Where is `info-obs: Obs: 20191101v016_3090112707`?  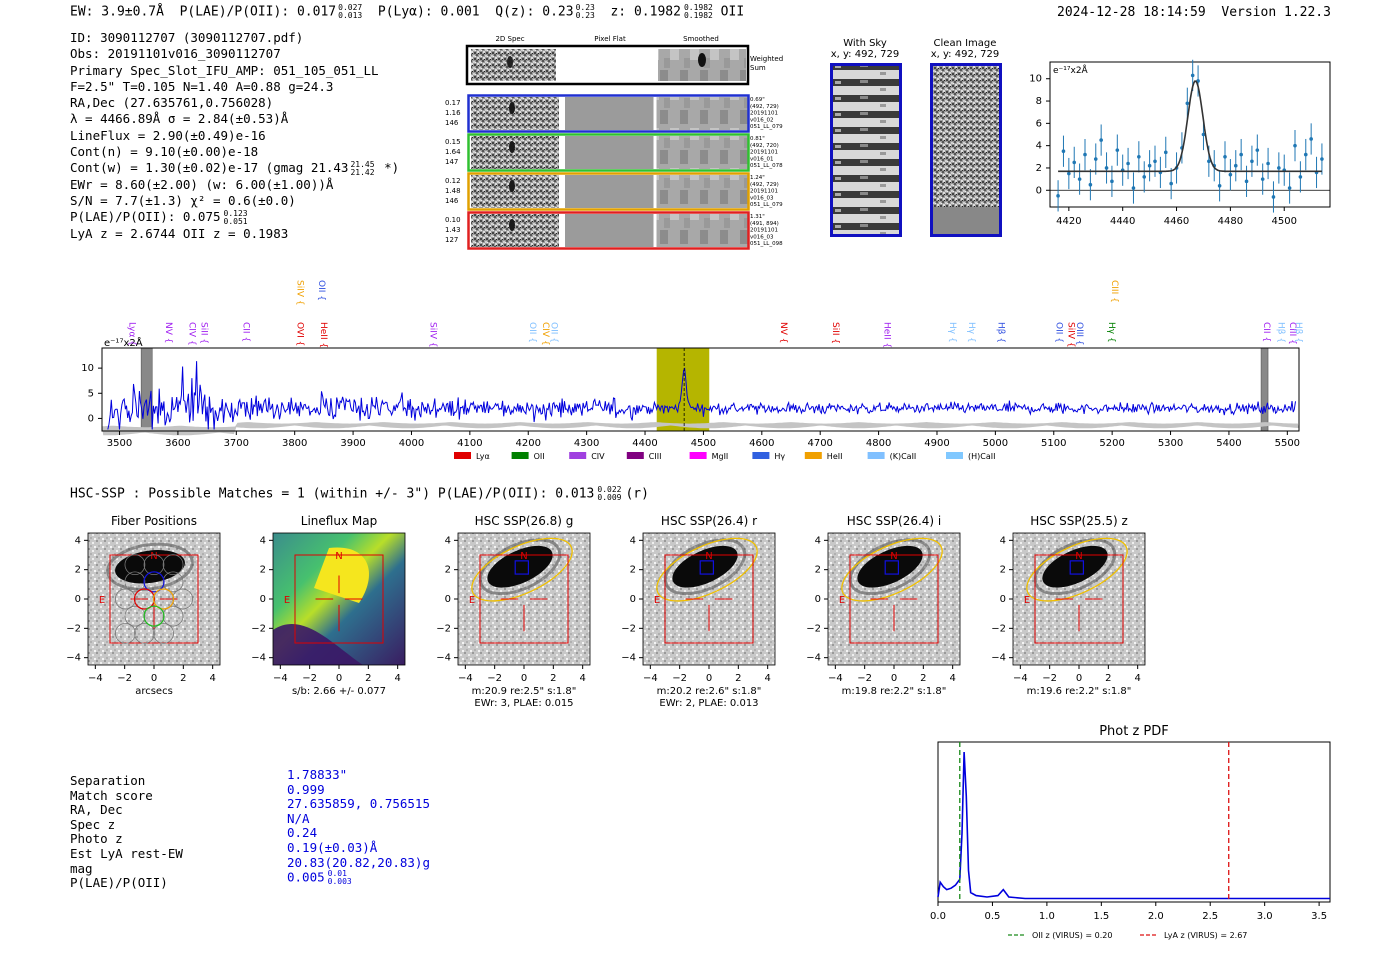 info-obs: Obs: 20191101v016_3090112707 is located at coordinates (175, 54).